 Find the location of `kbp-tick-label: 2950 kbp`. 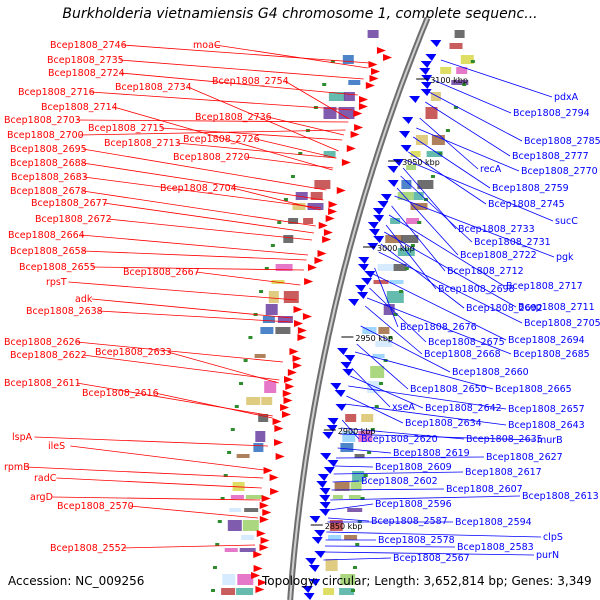

kbp-tick-label: 2950 kbp is located at coordinates (374, 338).